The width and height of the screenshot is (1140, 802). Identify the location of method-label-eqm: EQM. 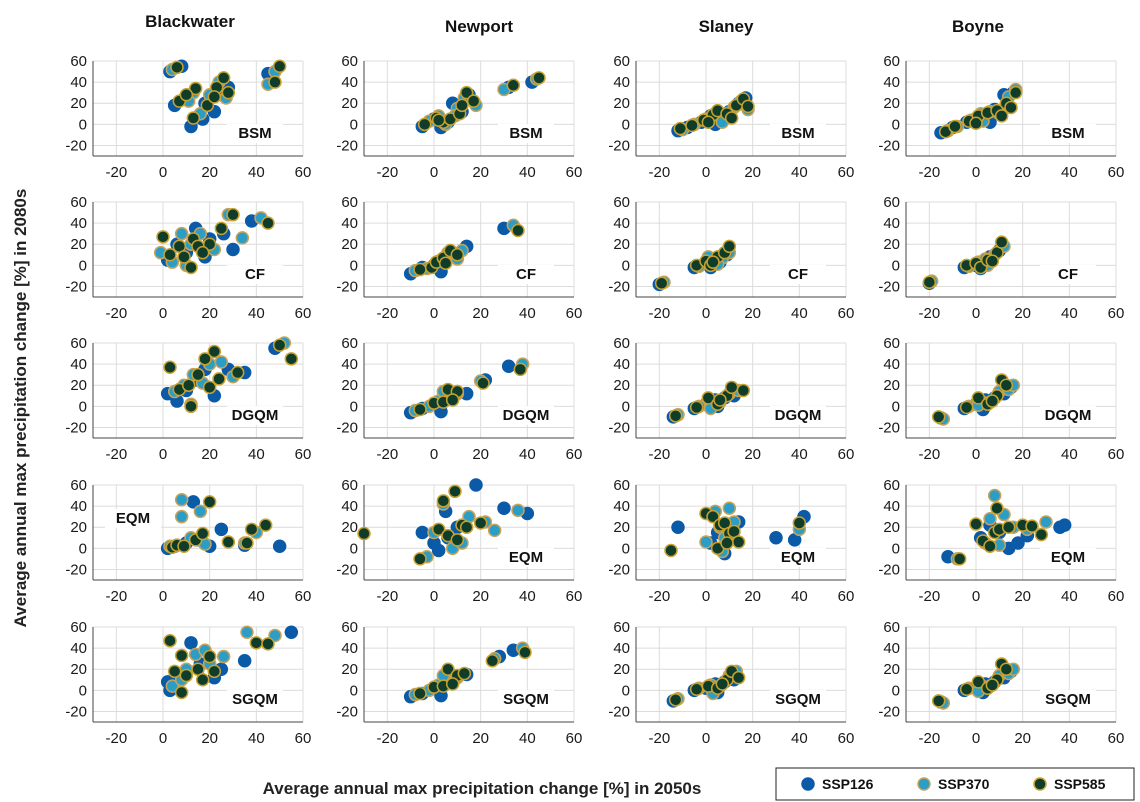
(1068, 557).